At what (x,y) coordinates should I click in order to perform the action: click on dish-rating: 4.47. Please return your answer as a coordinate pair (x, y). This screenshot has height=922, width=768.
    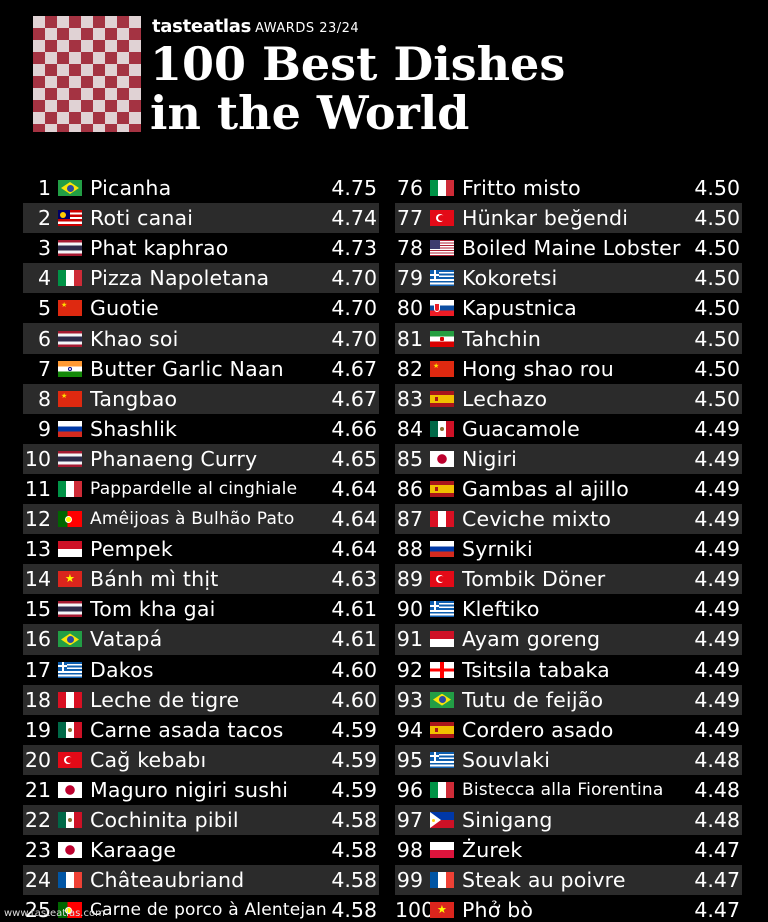
    Looking at the image, I should click on (717, 880).